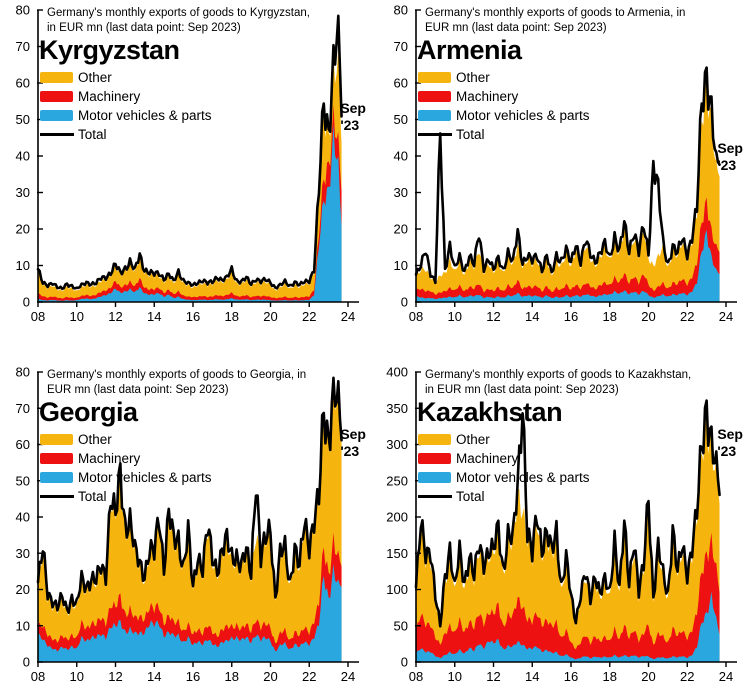 Image resolution: width=755 pixels, height=695 pixels. Describe the element at coordinates (397, 553) in the screenshot. I see `y-axis-tick-label: 150` at that location.